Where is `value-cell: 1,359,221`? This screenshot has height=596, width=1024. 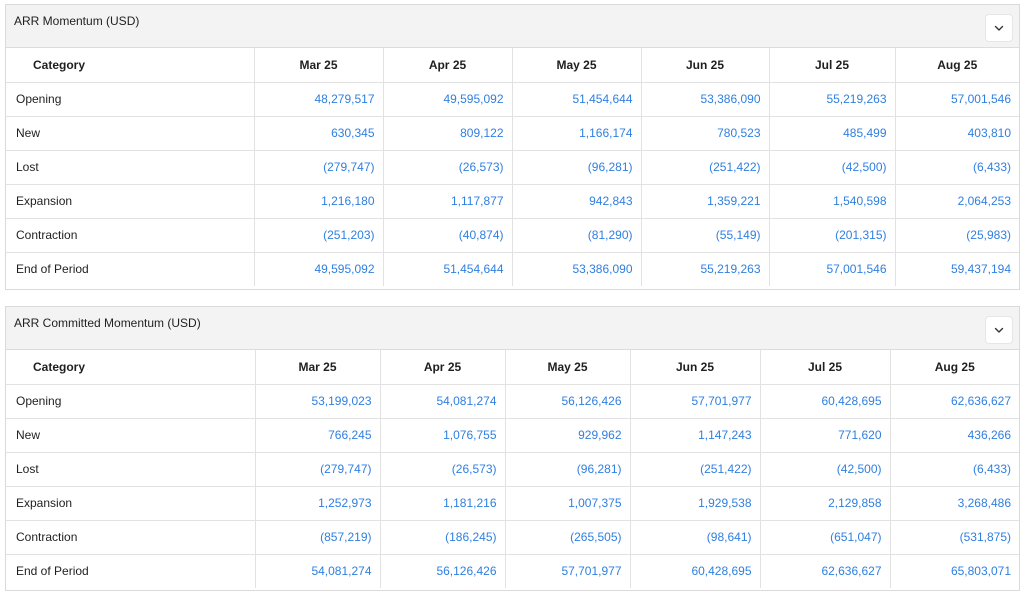 value-cell: 1,359,221 is located at coordinates (705, 201).